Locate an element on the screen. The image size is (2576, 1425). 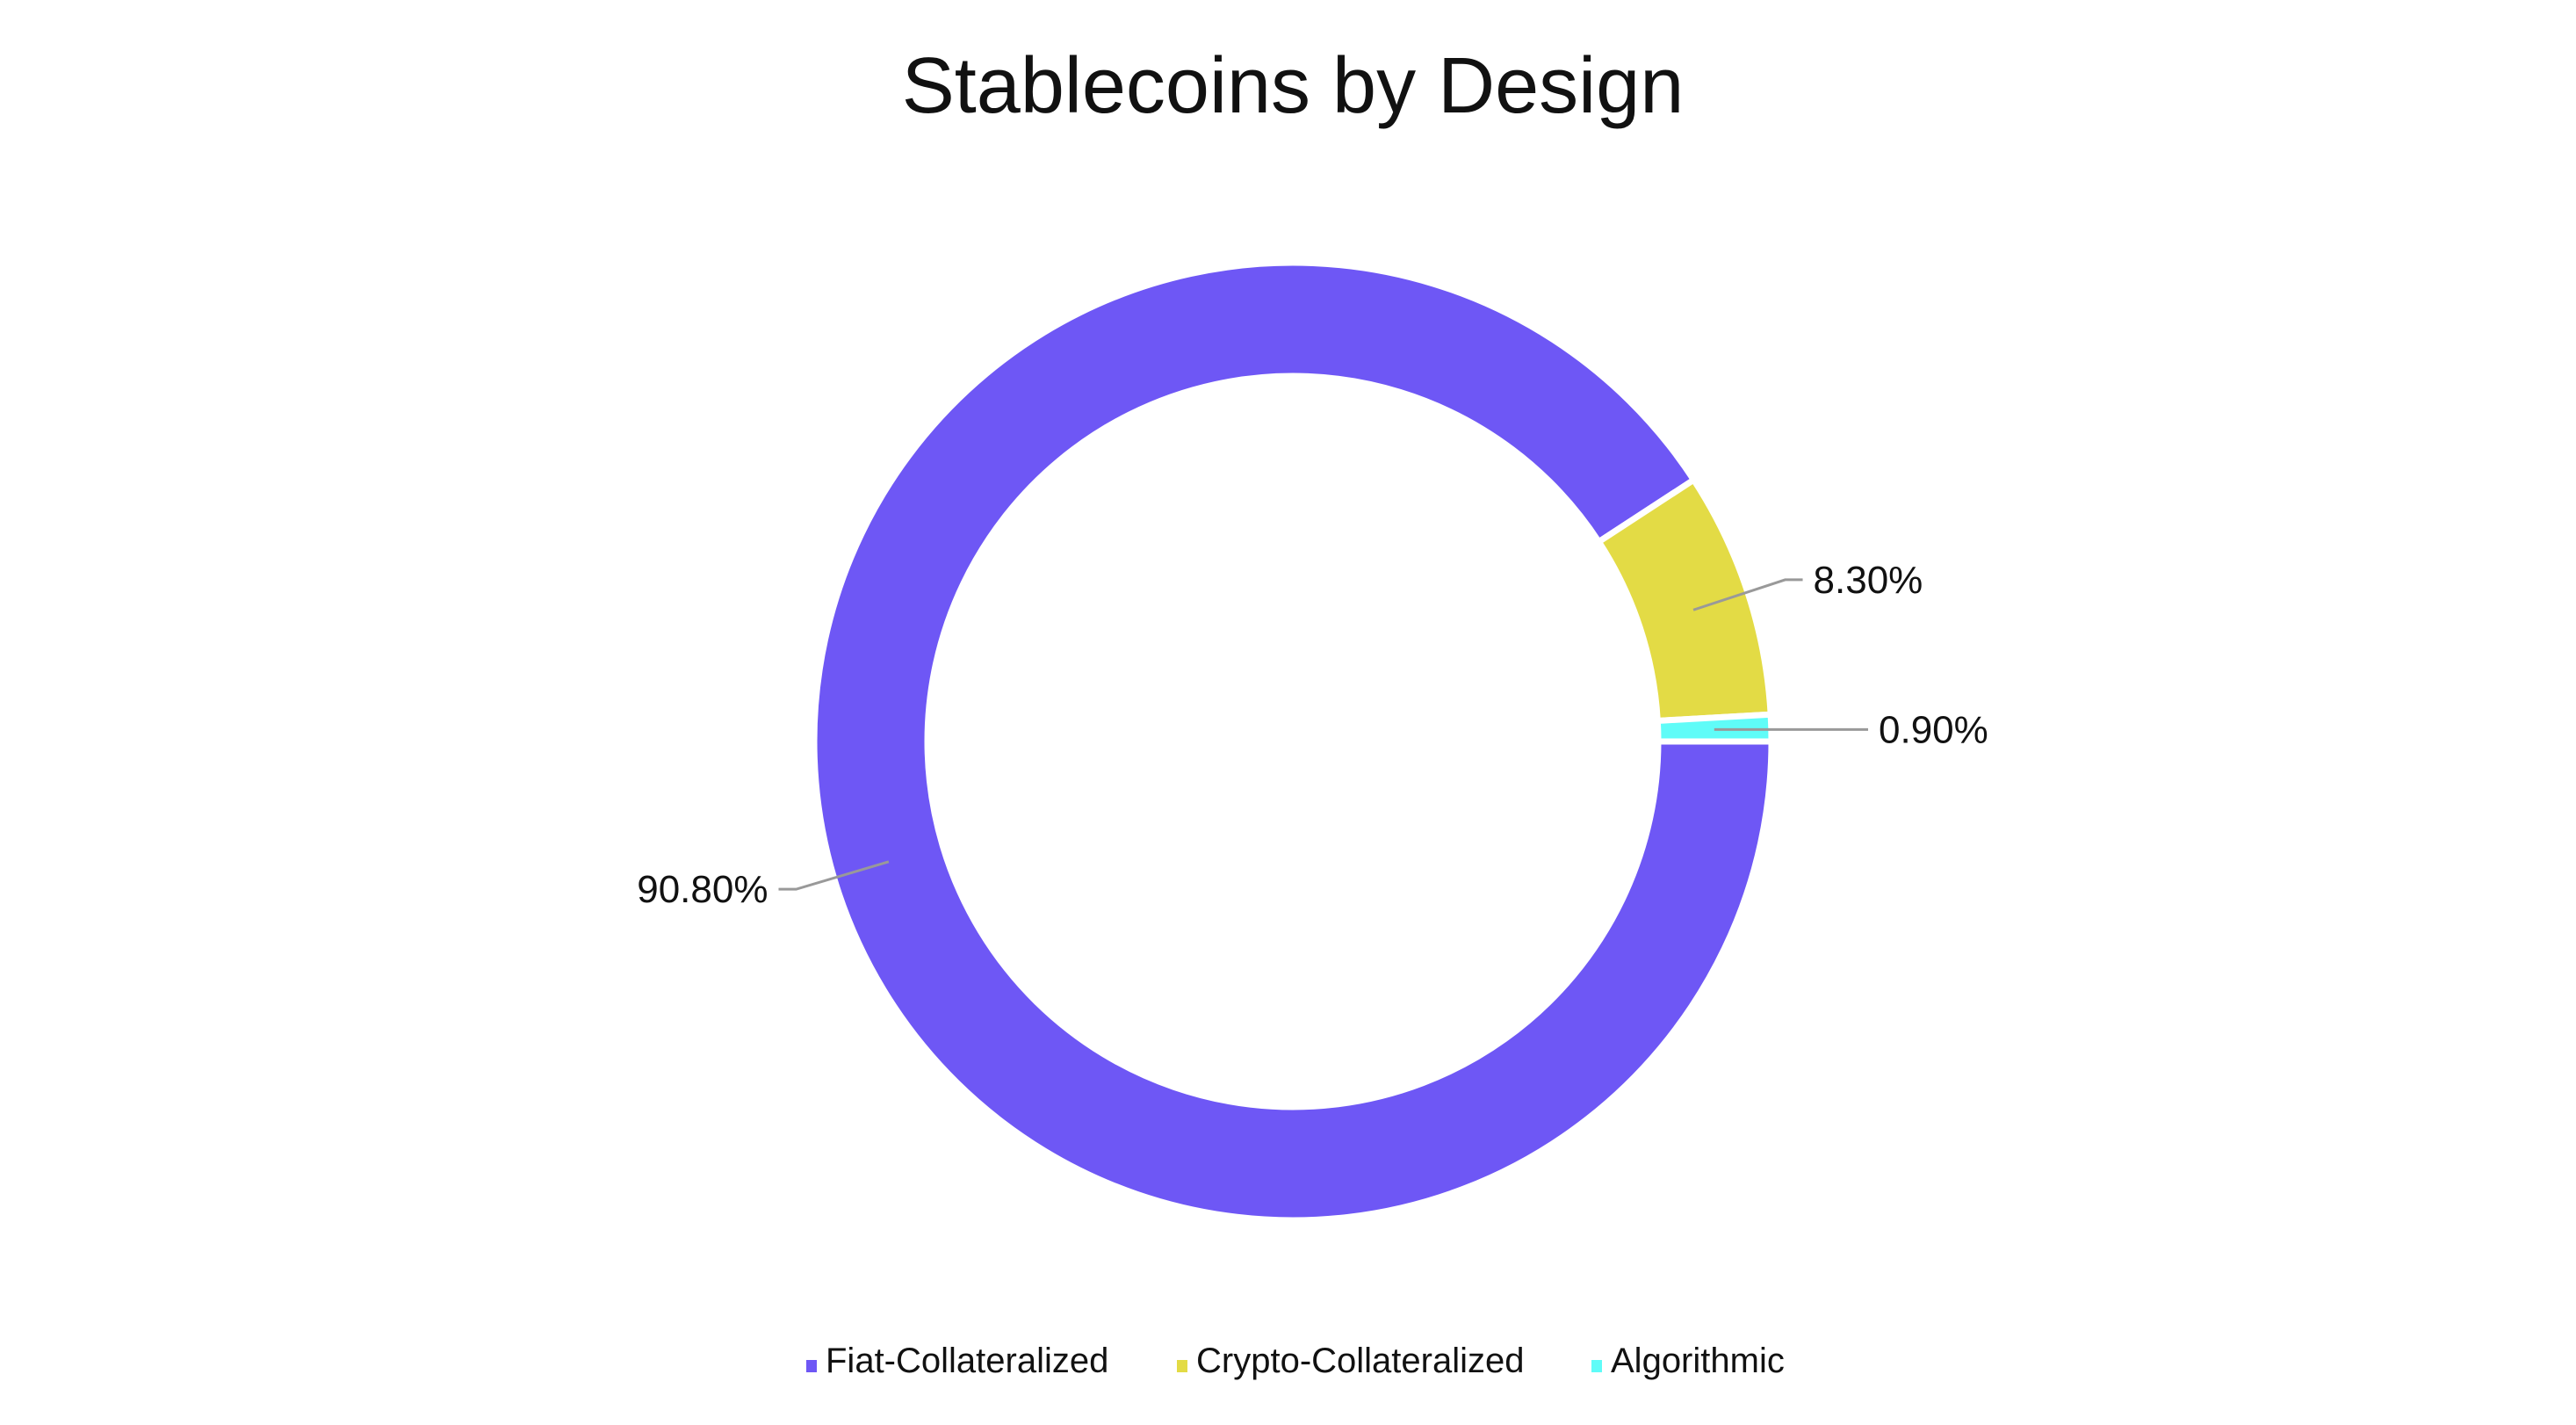
legend-item: Fiat-Collateralized is located at coordinates (957, 1361).